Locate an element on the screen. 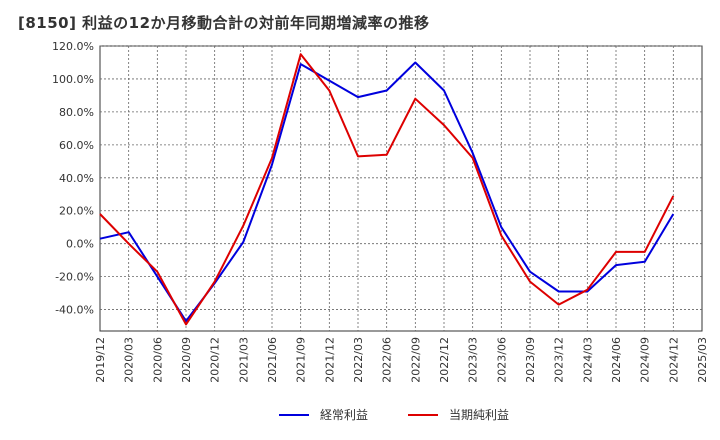  x-tick-label: 2020/03 is located at coordinates (129, 360).